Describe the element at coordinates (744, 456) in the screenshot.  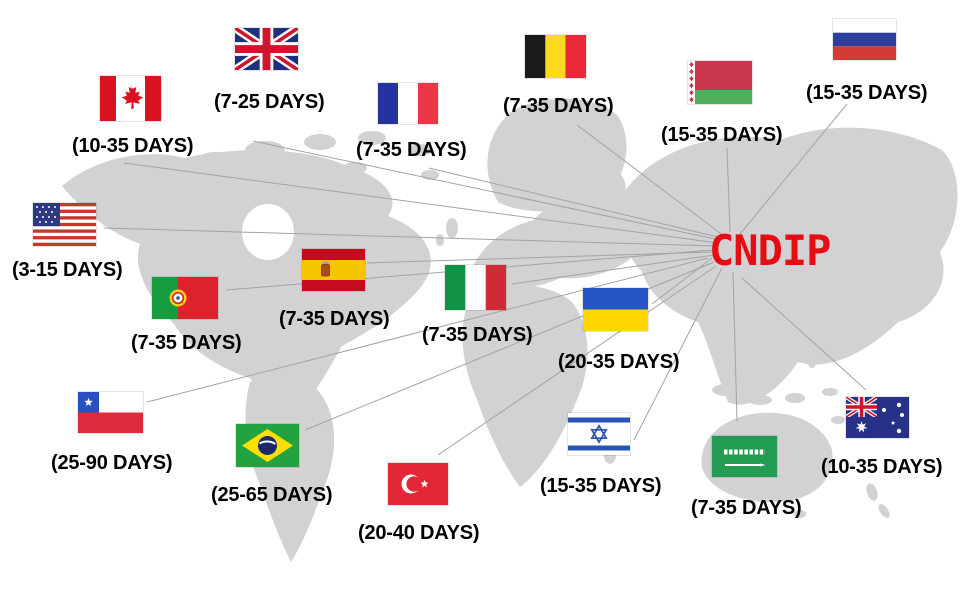
I see `saudi-arabia-flag-icon` at that location.